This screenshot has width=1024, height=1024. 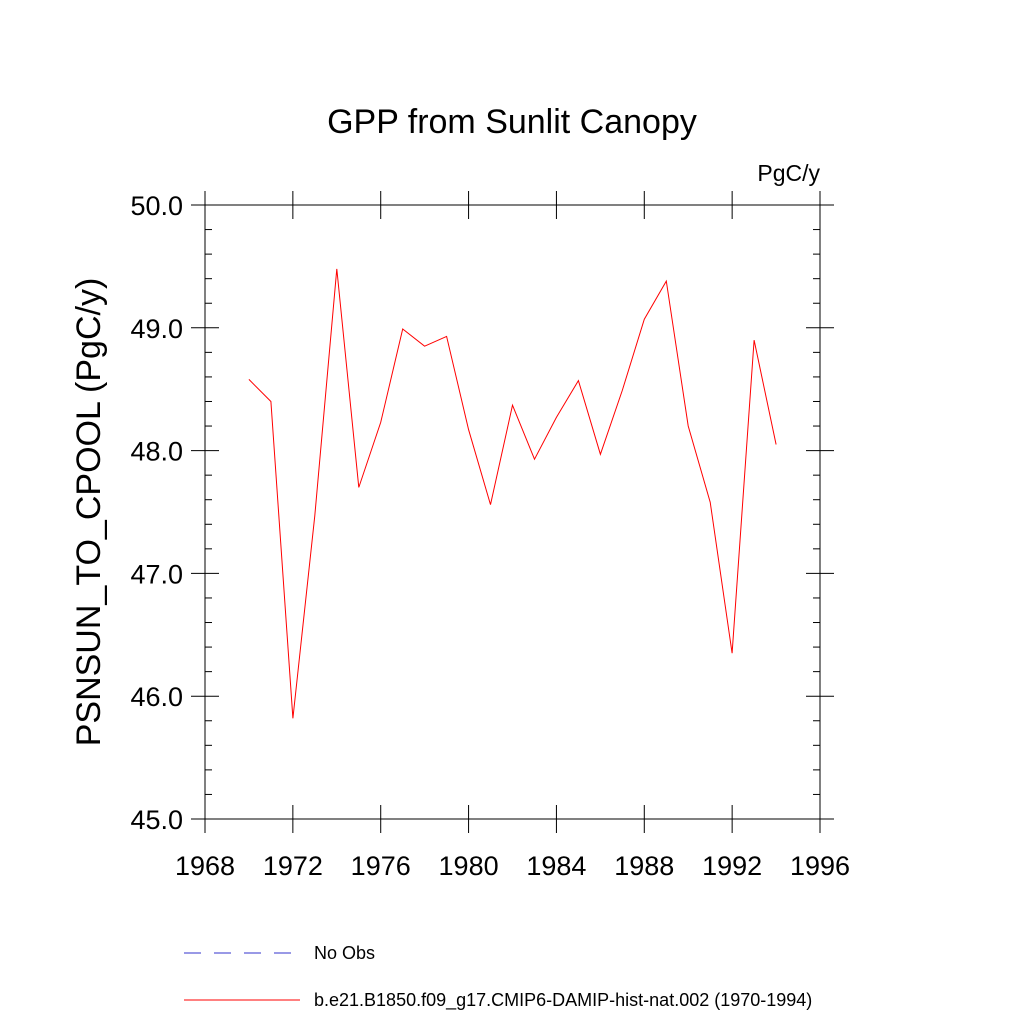 What do you see at coordinates (512, 866) in the screenshot?
I see `x-tick-labels: 1968 1972 1976 1980 1984 1988 1992 1996` at bounding box center [512, 866].